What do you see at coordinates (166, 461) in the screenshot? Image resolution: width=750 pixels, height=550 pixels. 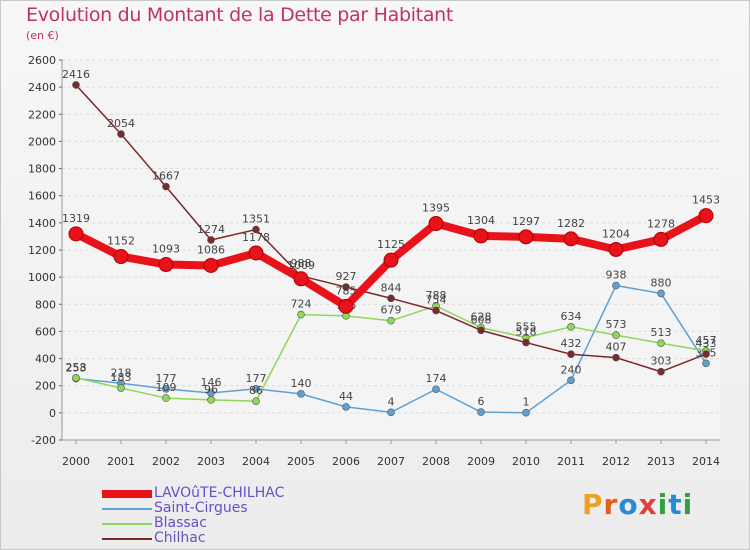 I see `x-tick-label: 2002` at bounding box center [166, 461].